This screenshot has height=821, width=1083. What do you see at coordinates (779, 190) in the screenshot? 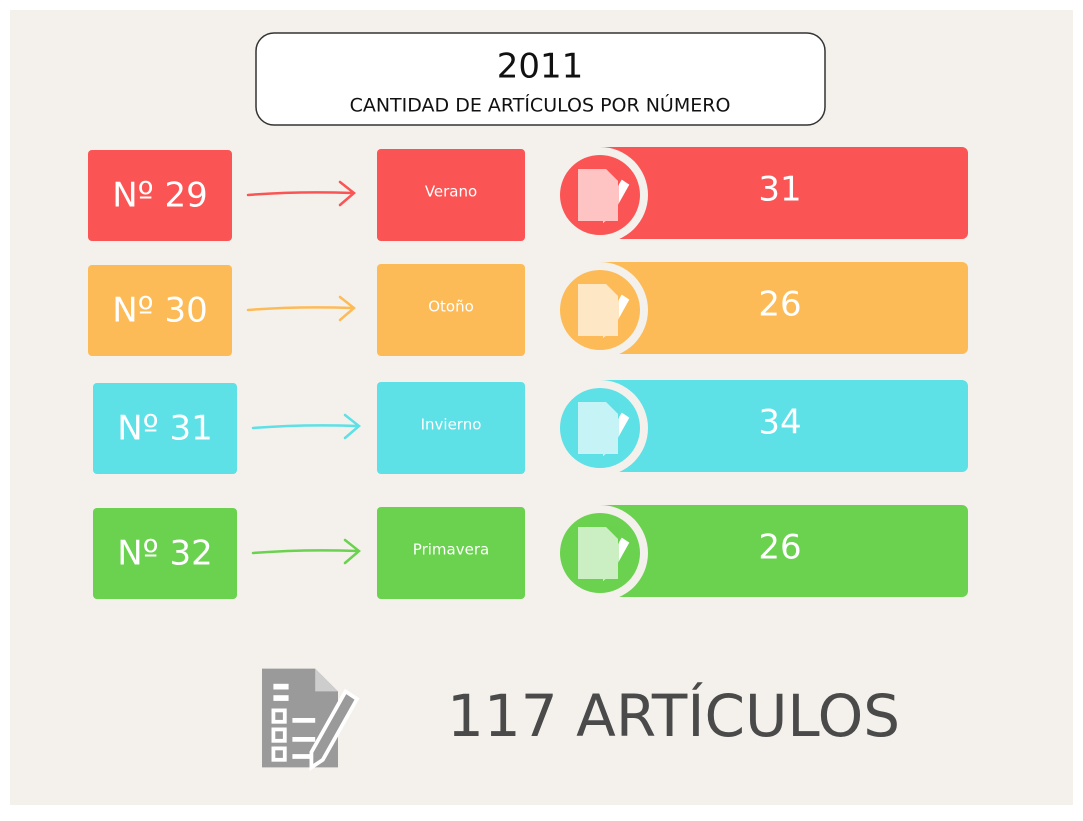
I see `count: 31` at bounding box center [779, 190].